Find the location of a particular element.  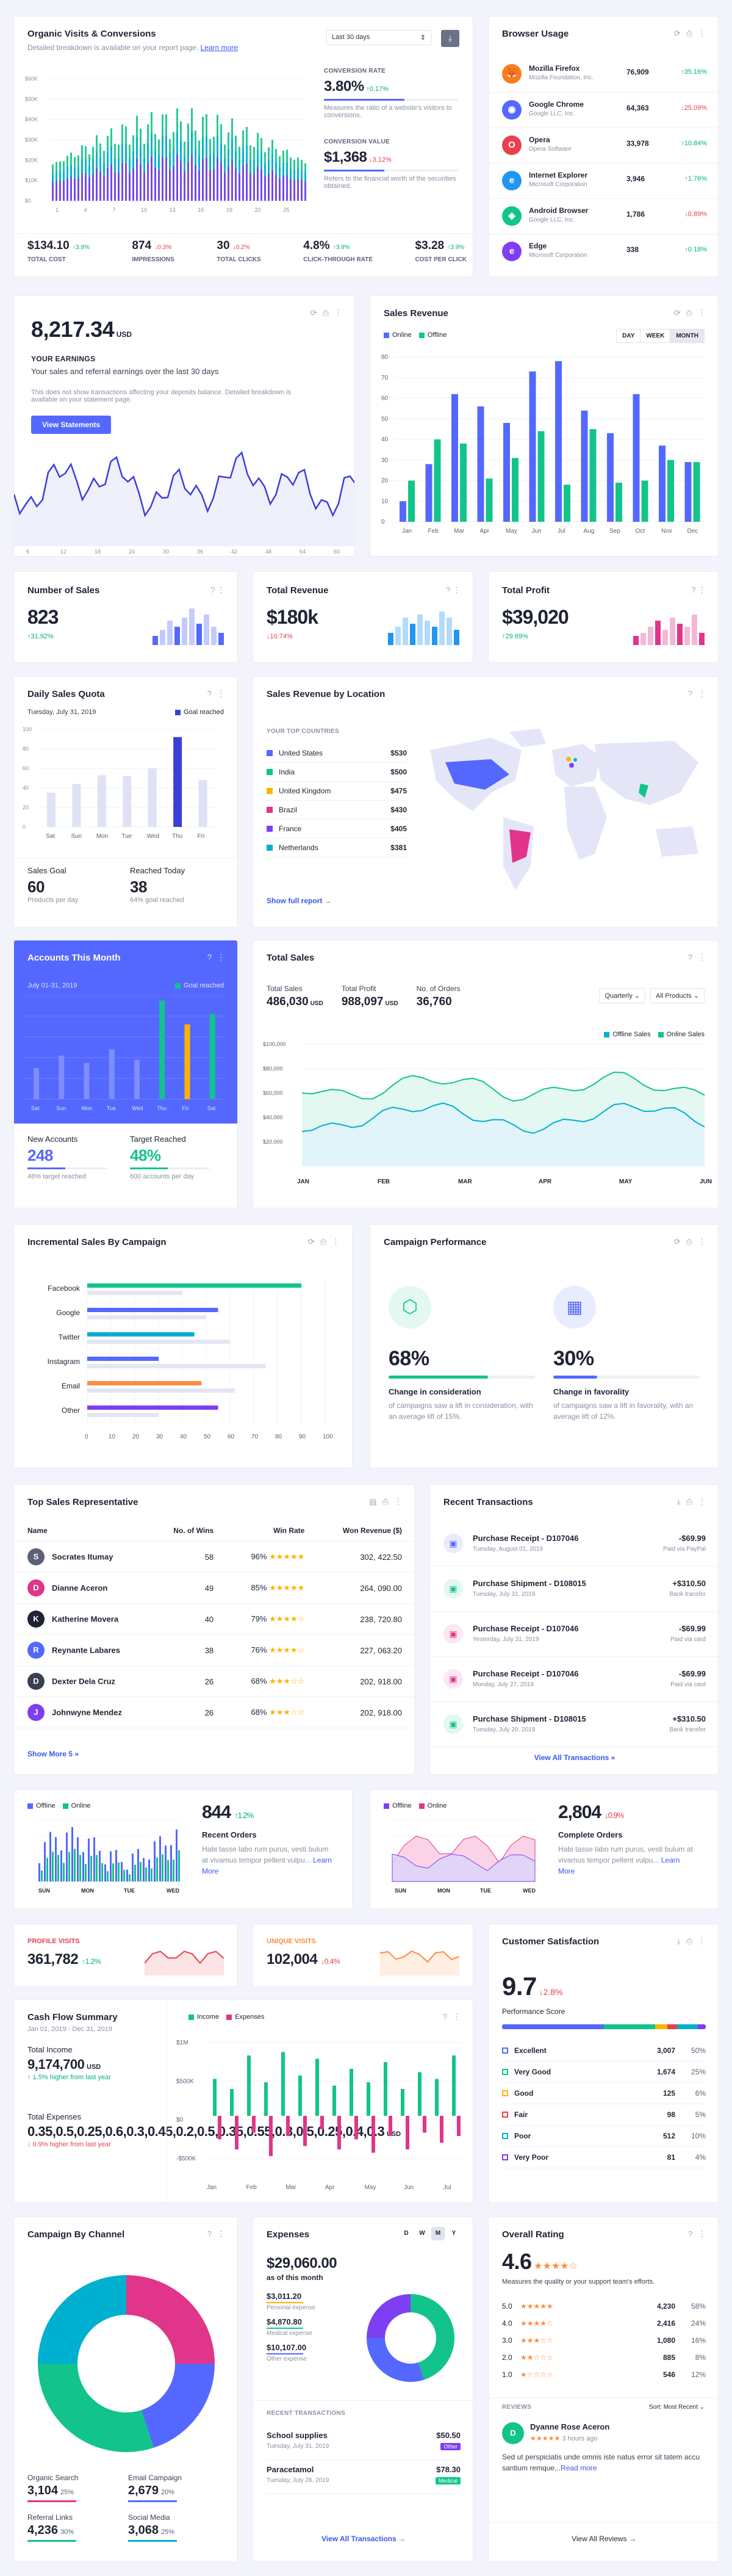

expense-label: Medical expense is located at coordinates (290, 2333).